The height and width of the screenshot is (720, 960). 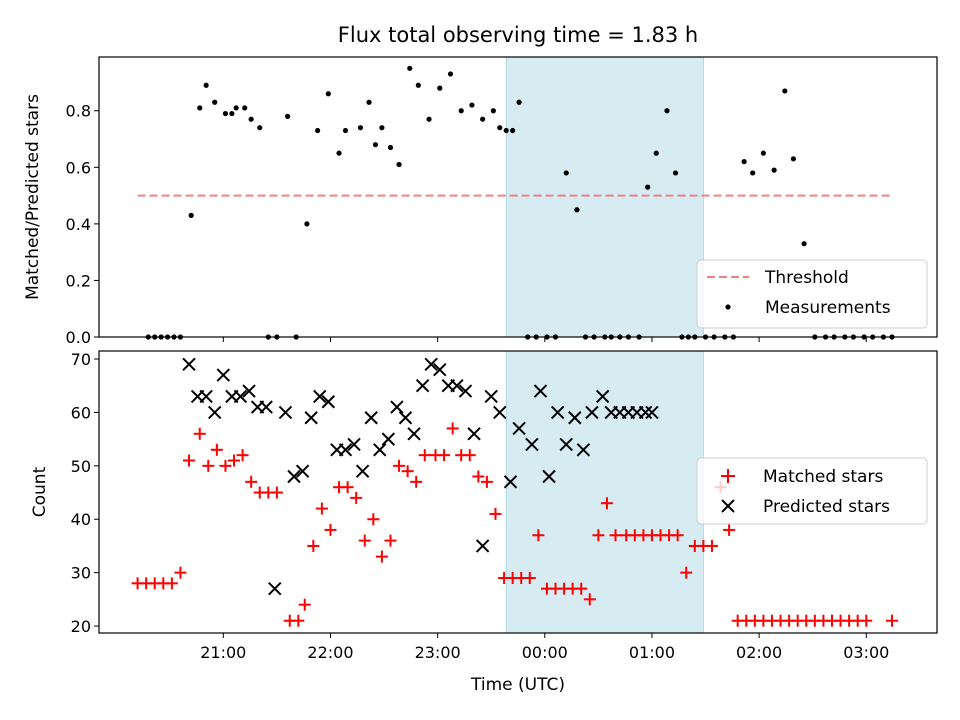 What do you see at coordinates (81, 412) in the screenshot?
I see `bottom-y-tick-label: 60` at bounding box center [81, 412].